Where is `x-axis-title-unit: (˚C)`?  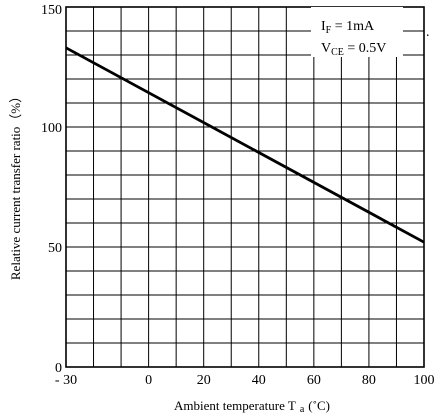
x-axis-title-unit: (˚C) is located at coordinates (319, 405).